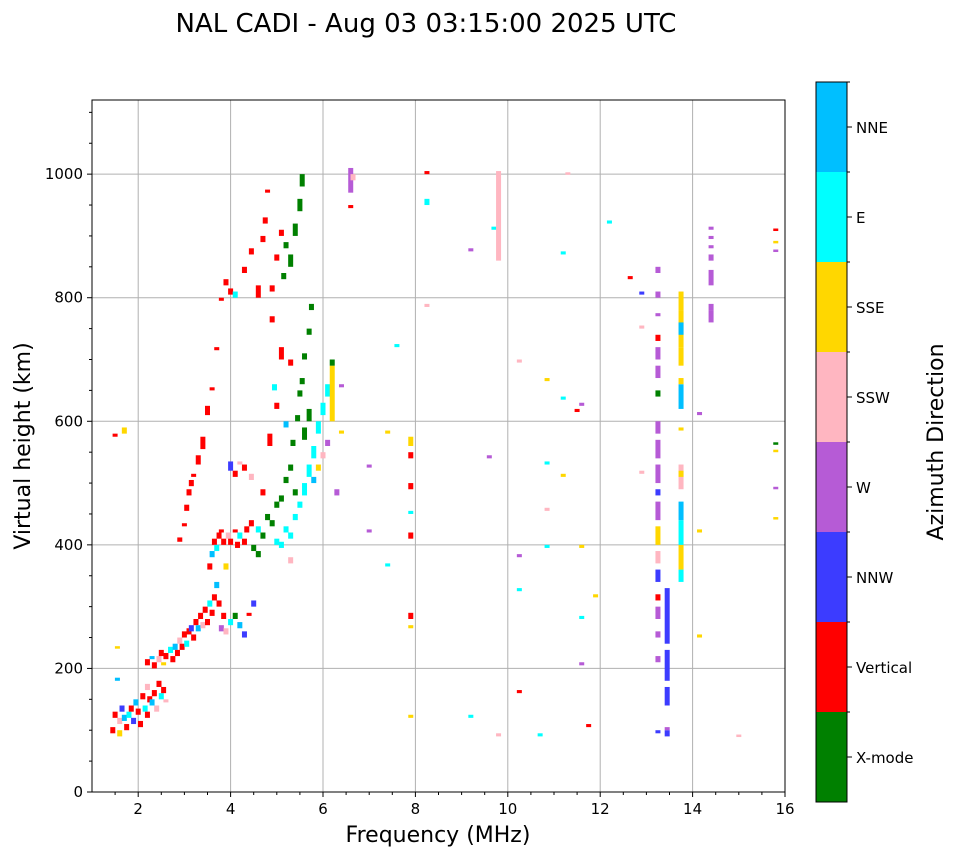 This screenshot has height=857, width=958. What do you see at coordinates (68, 298) in the screenshot?
I see `y-tick-label: 800` at bounding box center [68, 298].